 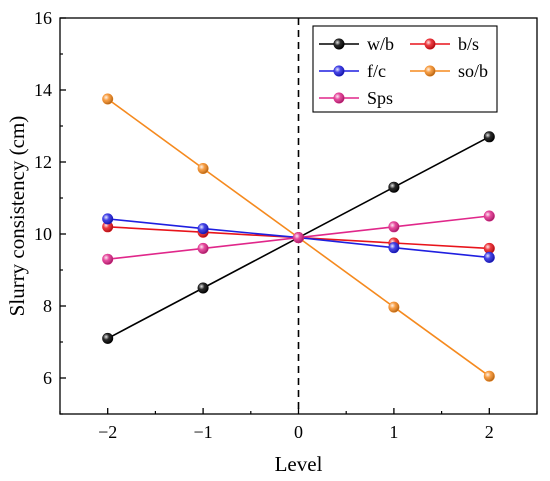 I want to click on y-tick-label: 10, so click(x=43, y=234).